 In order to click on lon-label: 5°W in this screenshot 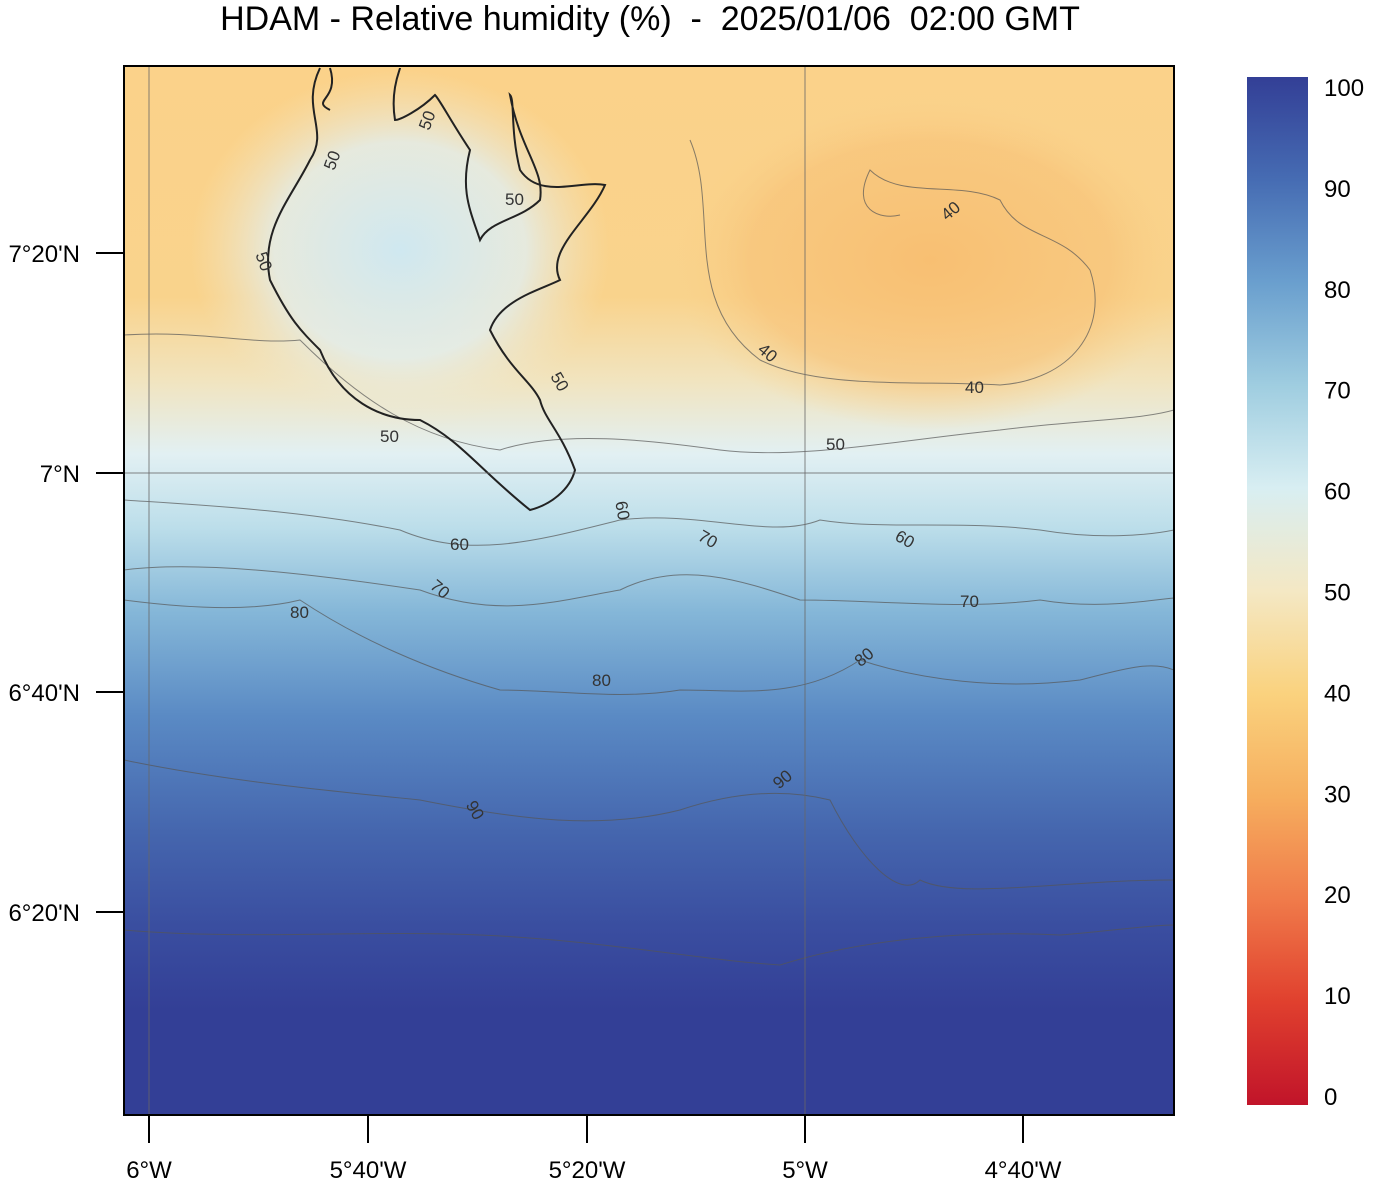, I will do `click(805, 1169)`.